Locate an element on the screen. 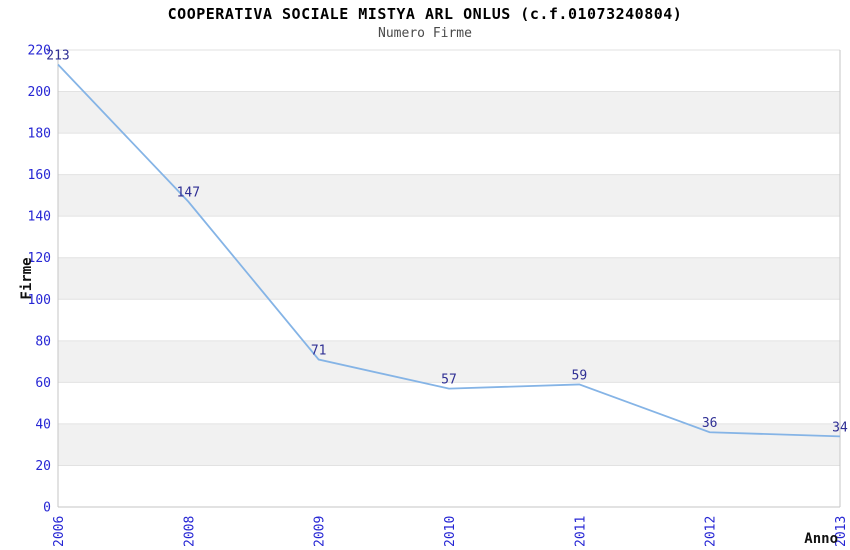 The height and width of the screenshot is (550, 850). y-tick-label: 40 is located at coordinates (43, 424).